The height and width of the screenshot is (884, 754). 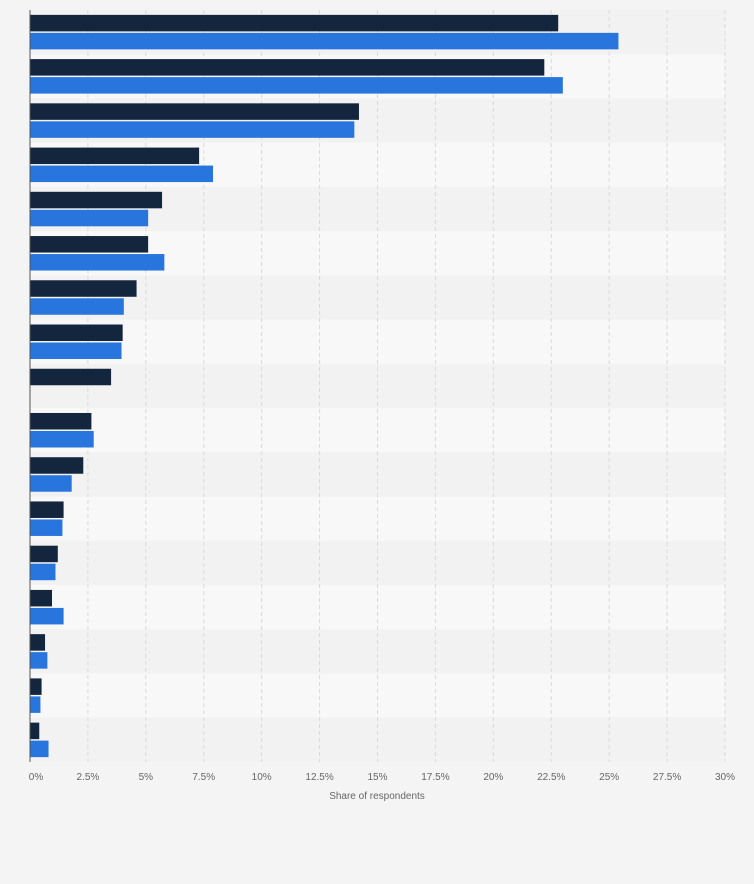 I want to click on row-band, so click(x=377, y=386).